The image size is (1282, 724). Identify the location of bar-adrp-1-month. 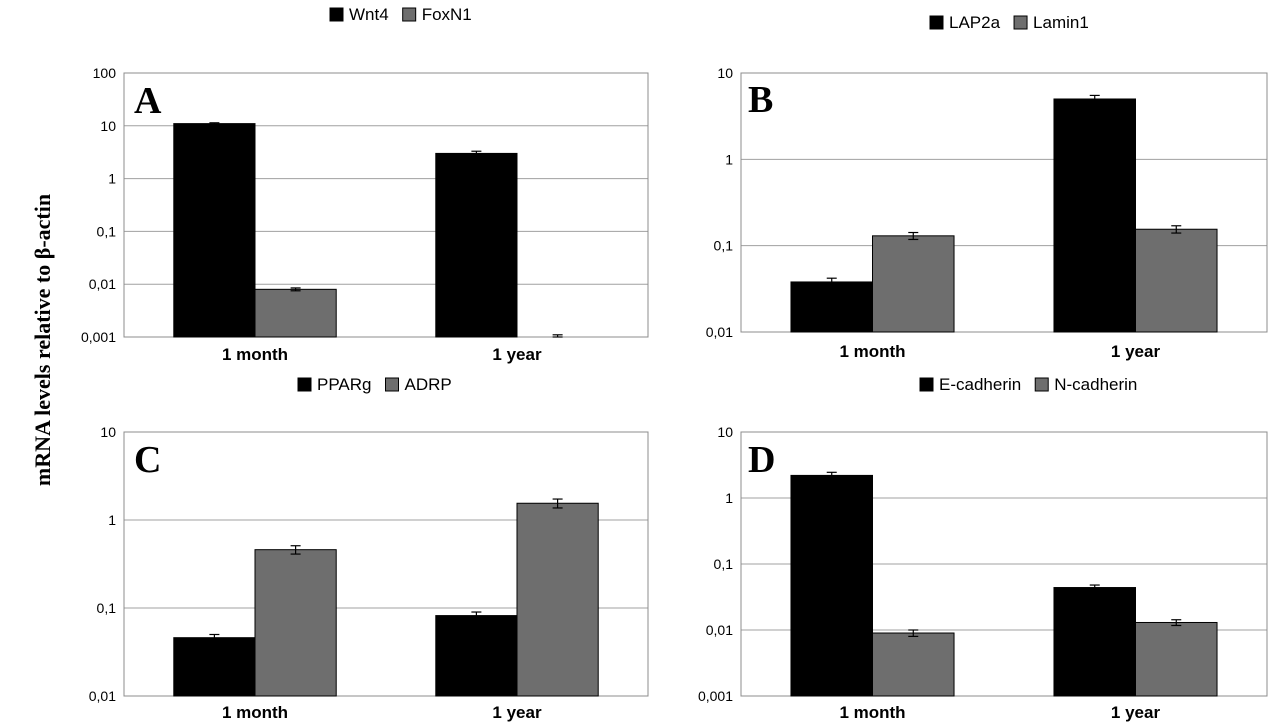
(295, 623).